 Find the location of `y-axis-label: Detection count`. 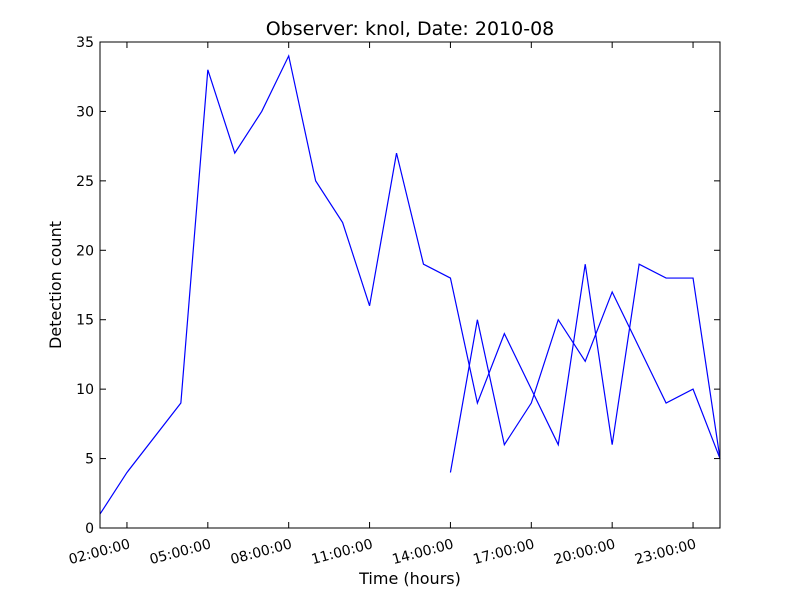

y-axis-label: Detection count is located at coordinates (55, 285).